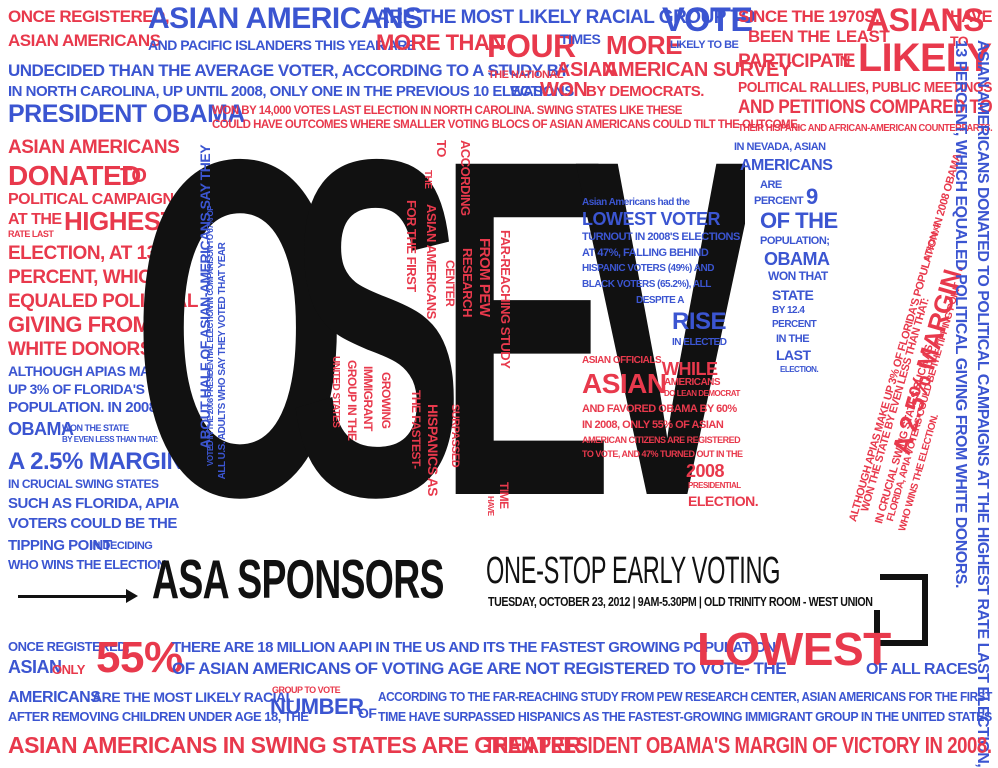  I want to click on text-times: times, so click(580, 39).